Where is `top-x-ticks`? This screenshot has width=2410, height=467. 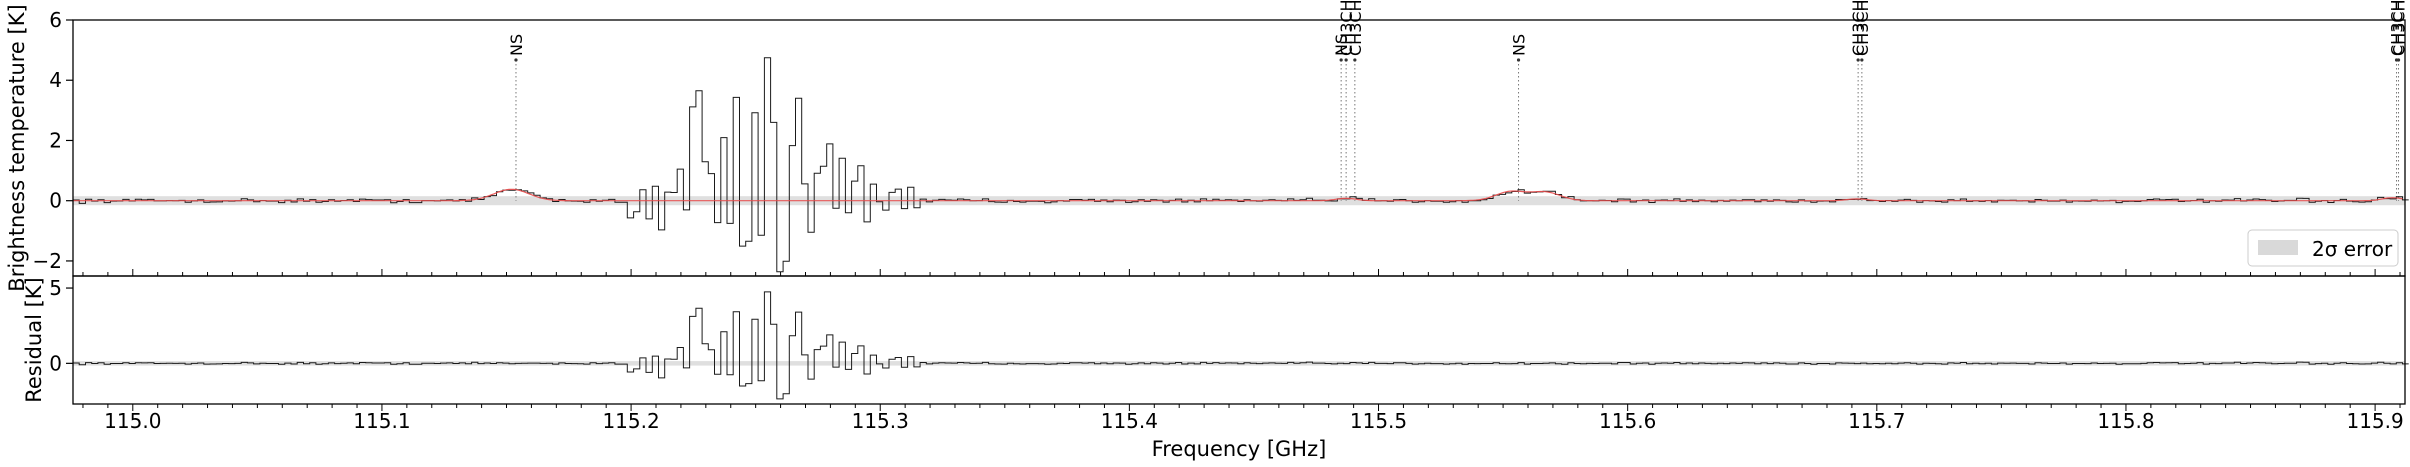
top-x-ticks is located at coordinates (1241, 272).